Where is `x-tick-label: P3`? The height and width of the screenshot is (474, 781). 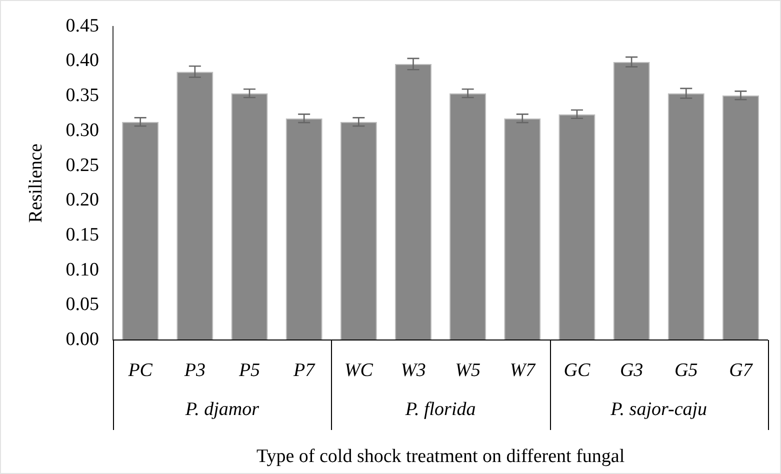
x-tick-label: P3 is located at coordinates (194, 370).